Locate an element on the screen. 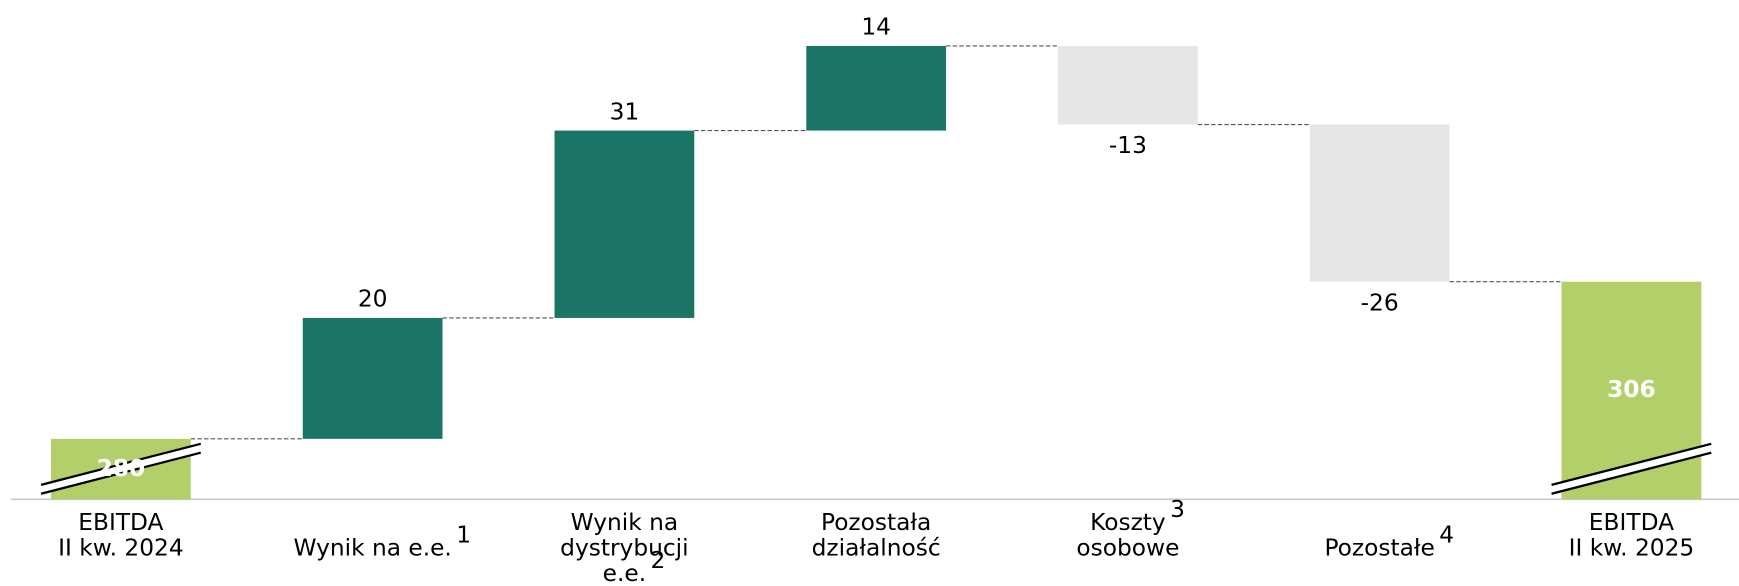 The width and height of the screenshot is (1739, 586). value-label: 31 is located at coordinates (625, 111).